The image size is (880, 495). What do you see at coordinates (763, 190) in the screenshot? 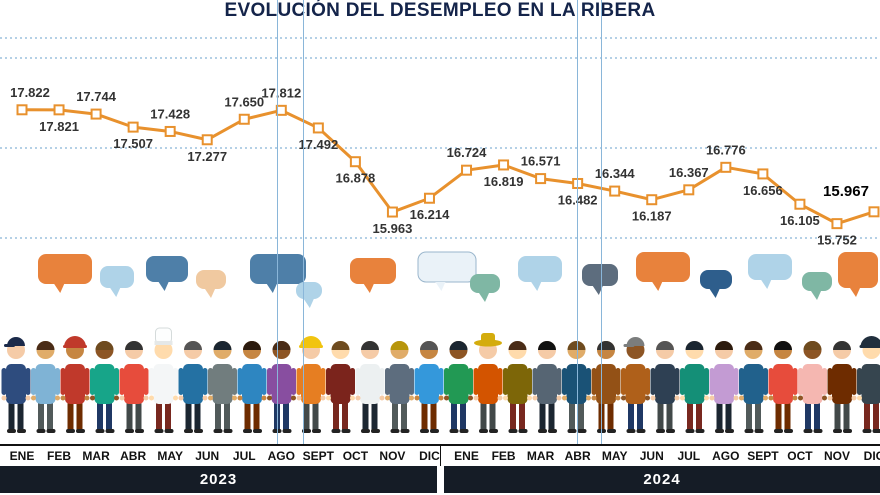
I see `svg-text: 16.656` at bounding box center [763, 190].